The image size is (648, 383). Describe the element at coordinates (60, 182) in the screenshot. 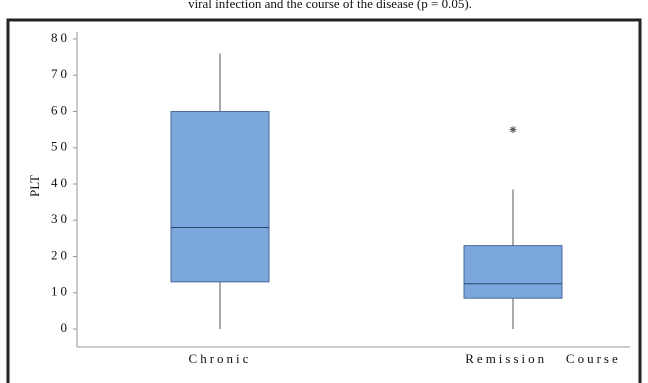

I see `y-tick-label: 40` at that location.